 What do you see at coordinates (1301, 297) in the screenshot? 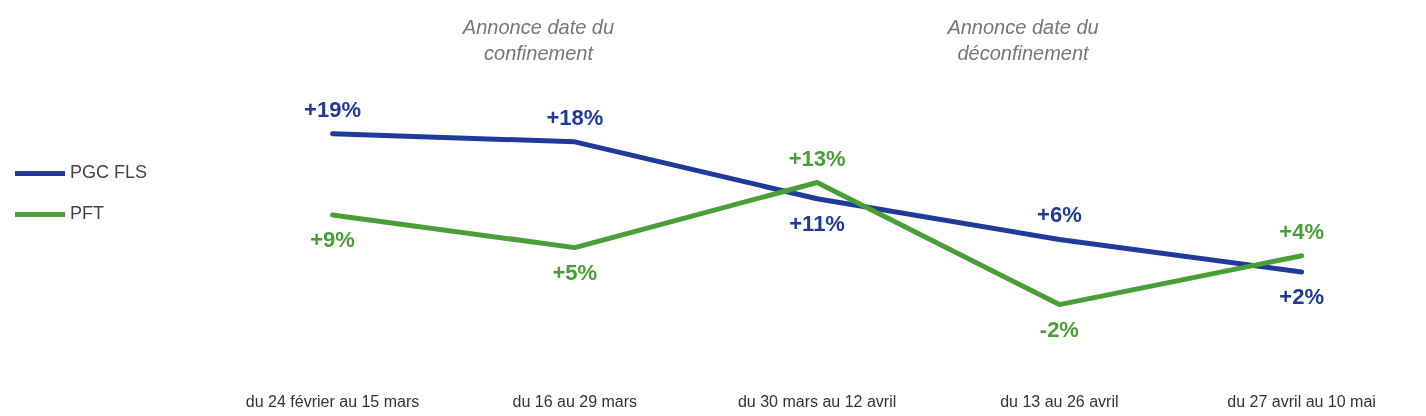
I see `data-label: +2%` at bounding box center [1301, 297].